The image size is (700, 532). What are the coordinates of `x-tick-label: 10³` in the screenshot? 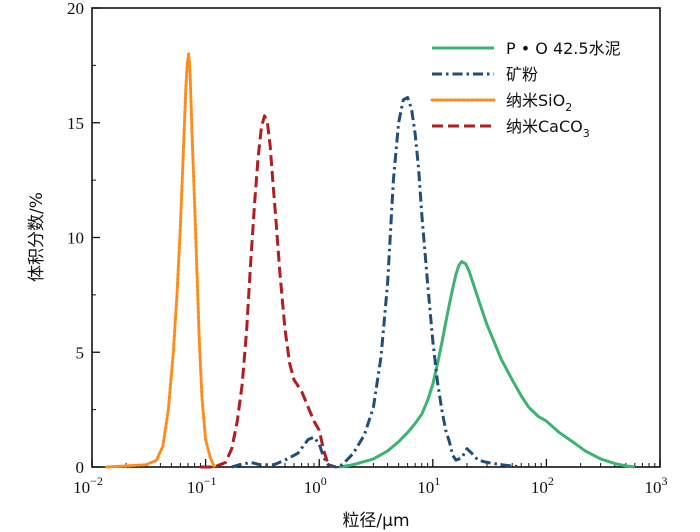 It's located at (656, 485).